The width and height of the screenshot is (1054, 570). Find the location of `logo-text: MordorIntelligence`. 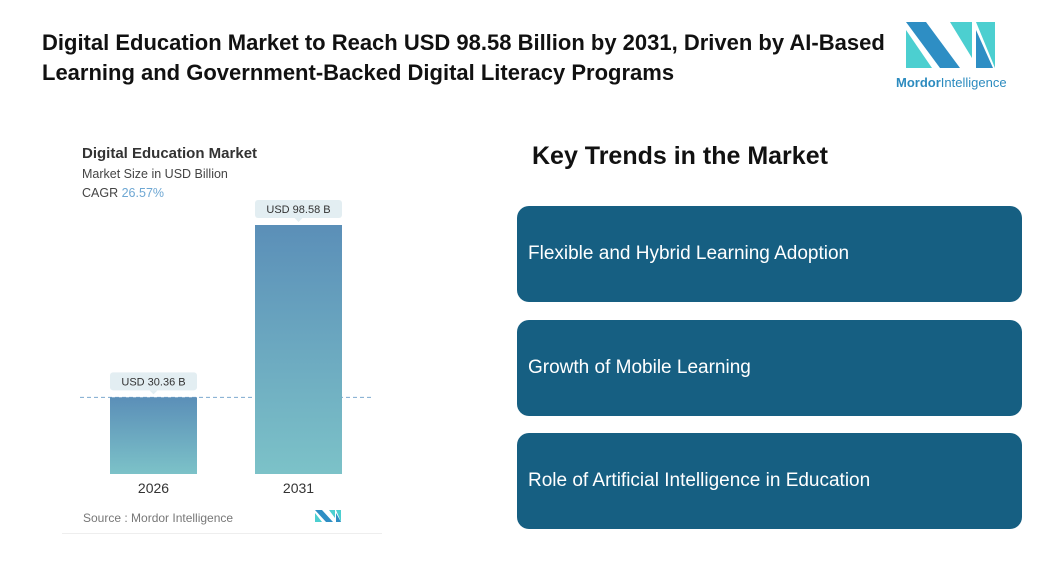

logo-text: MordorIntelligence is located at coordinates (951, 82).